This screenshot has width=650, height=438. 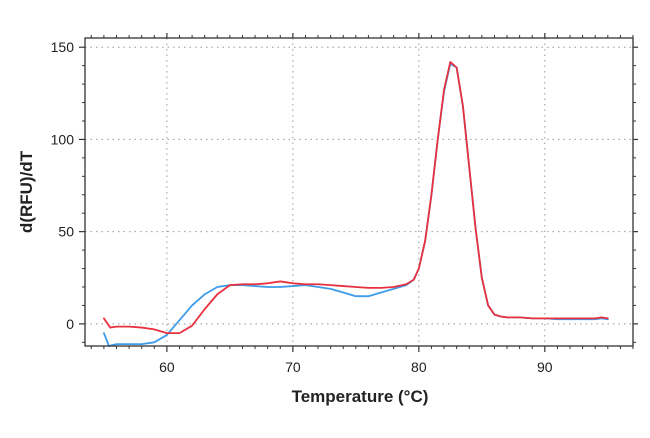 I want to click on x-tick-label: 90, so click(x=545, y=367).